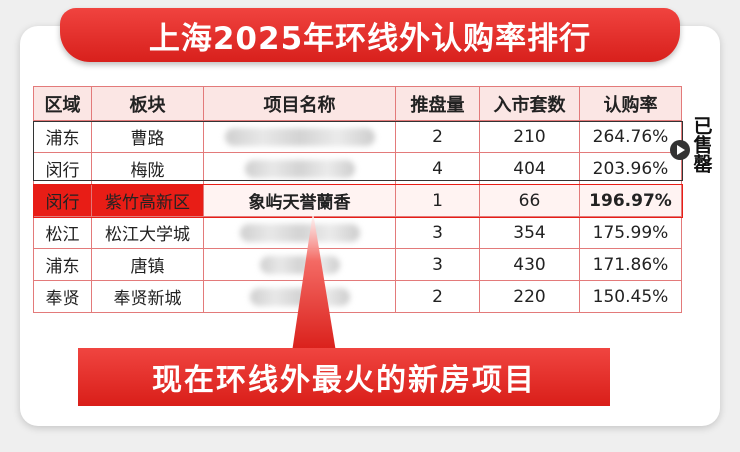 The width and height of the screenshot is (740, 452). Describe the element at coordinates (529, 103) in the screenshot. I see `header-units: 入市套数` at that location.